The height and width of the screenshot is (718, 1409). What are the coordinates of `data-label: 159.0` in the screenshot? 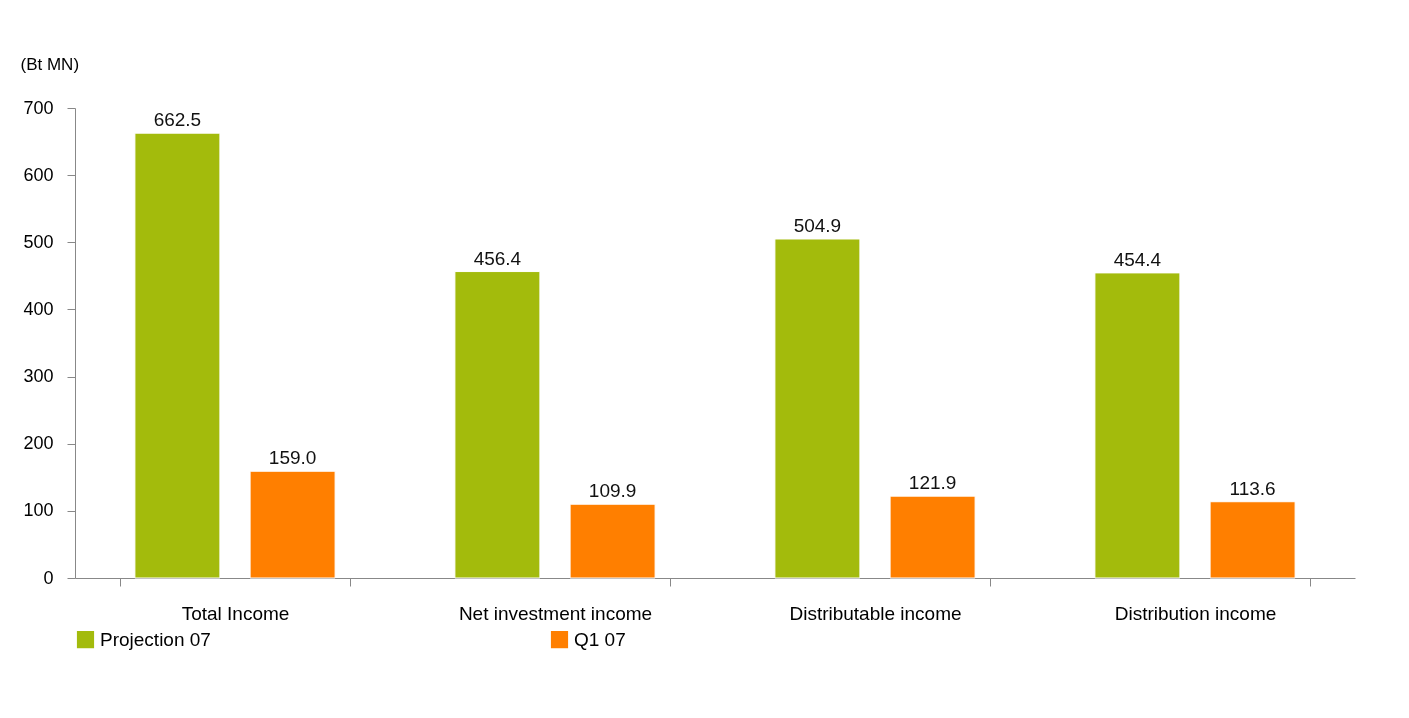 It's located at (292, 458).